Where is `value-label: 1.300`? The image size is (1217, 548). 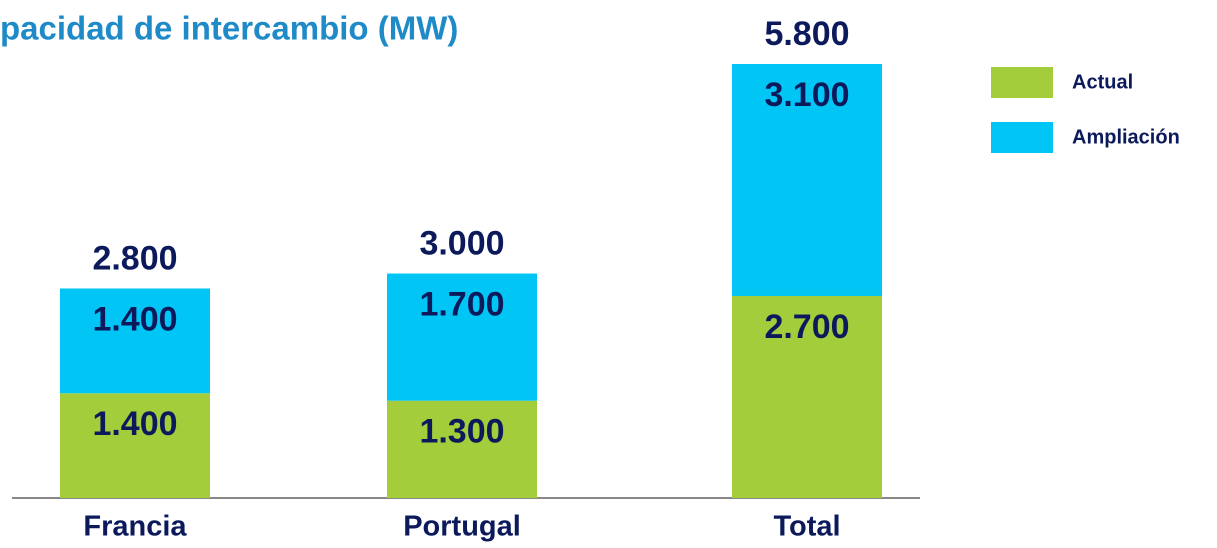
value-label: 1.300 is located at coordinates (461, 432).